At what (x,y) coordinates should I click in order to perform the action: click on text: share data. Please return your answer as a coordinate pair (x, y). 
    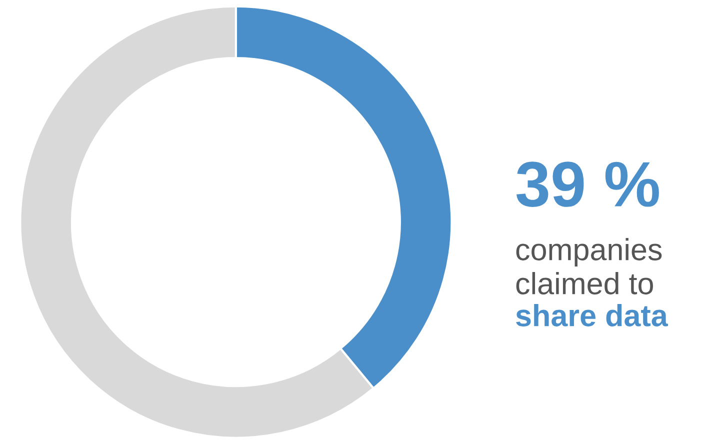
    Looking at the image, I should click on (592, 315).